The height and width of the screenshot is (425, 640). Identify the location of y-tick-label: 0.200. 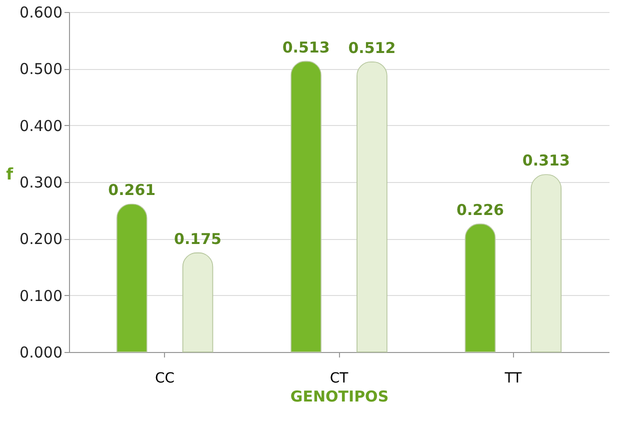
(41, 239).